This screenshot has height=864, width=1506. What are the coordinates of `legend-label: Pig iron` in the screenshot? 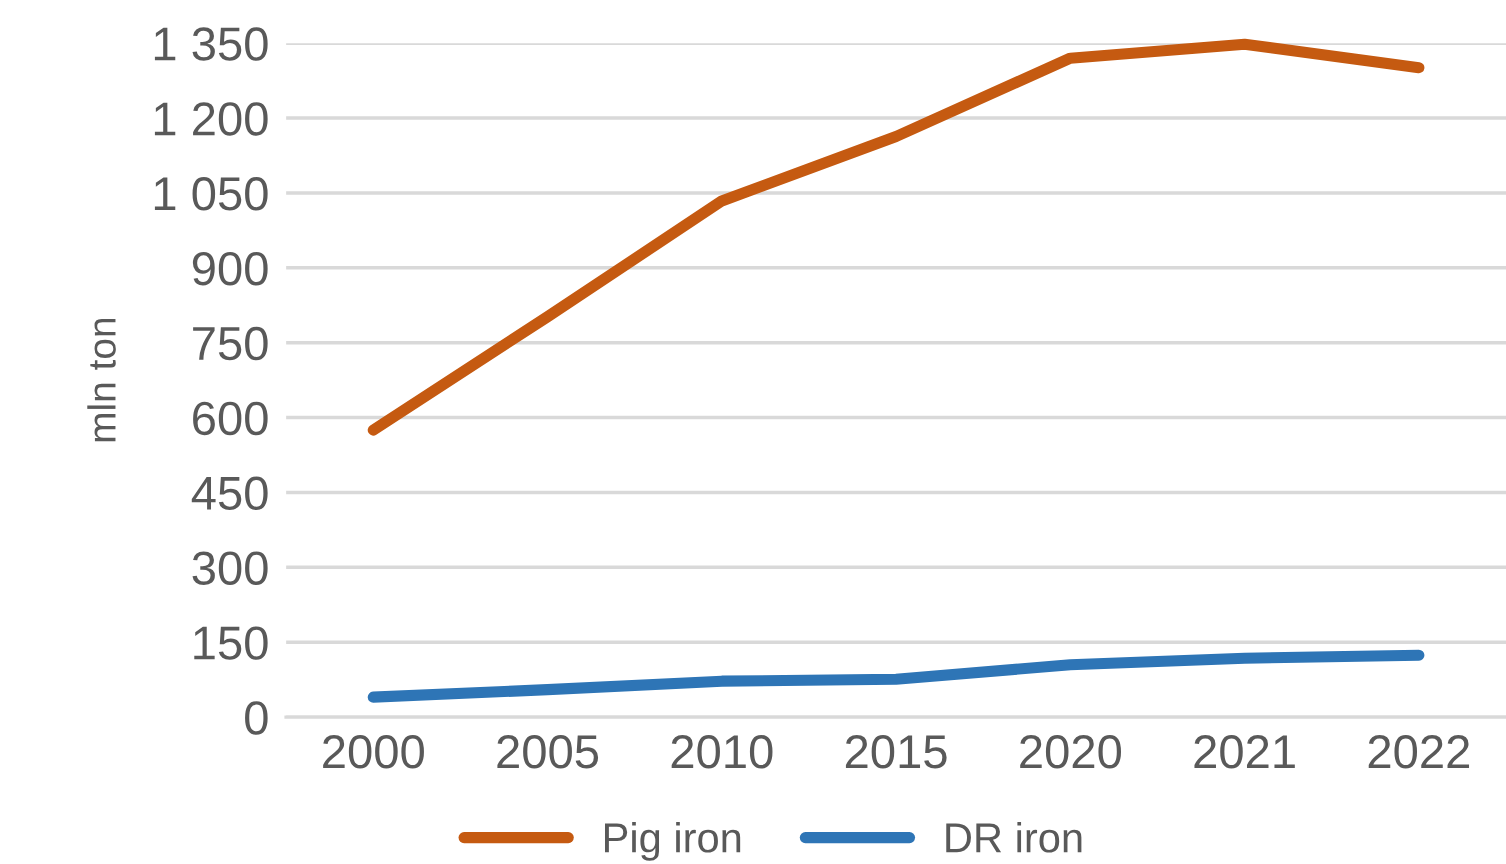 It's located at (673, 841).